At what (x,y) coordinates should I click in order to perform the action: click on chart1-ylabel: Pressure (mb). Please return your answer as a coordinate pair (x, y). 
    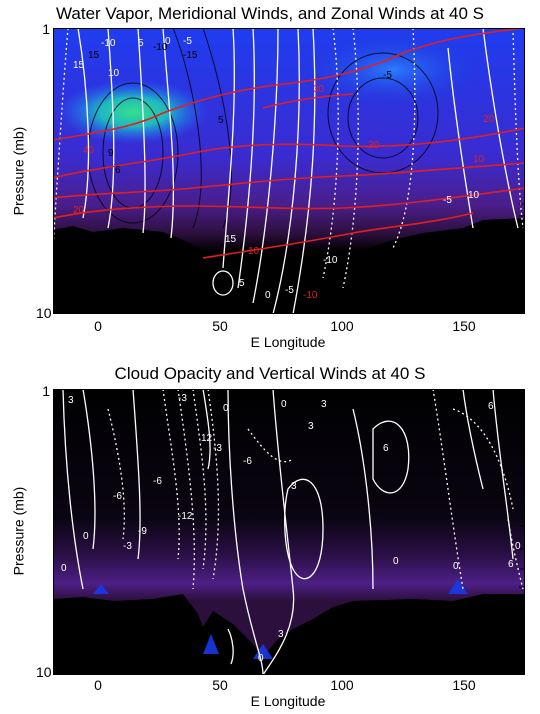
    Looking at the image, I should click on (18, 171).